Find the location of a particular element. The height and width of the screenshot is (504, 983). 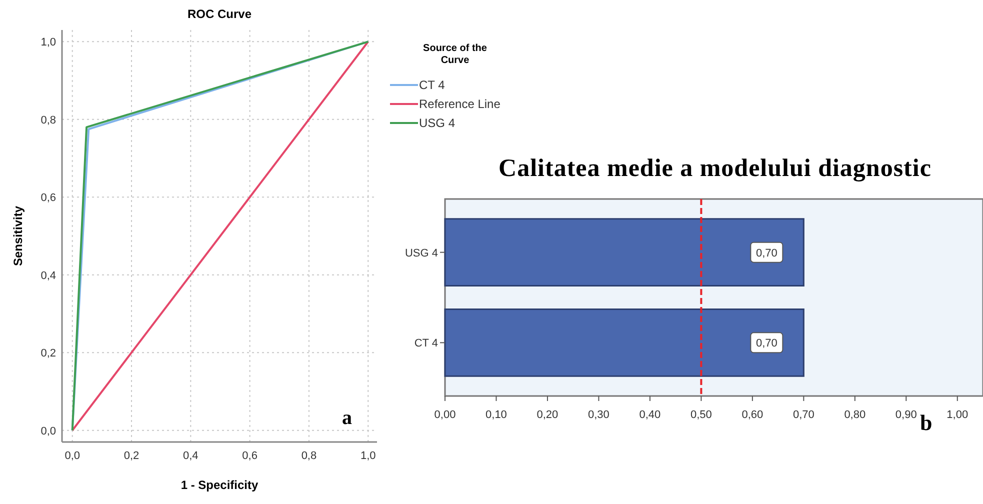

x-tick-label: 0,90 is located at coordinates (906, 415).